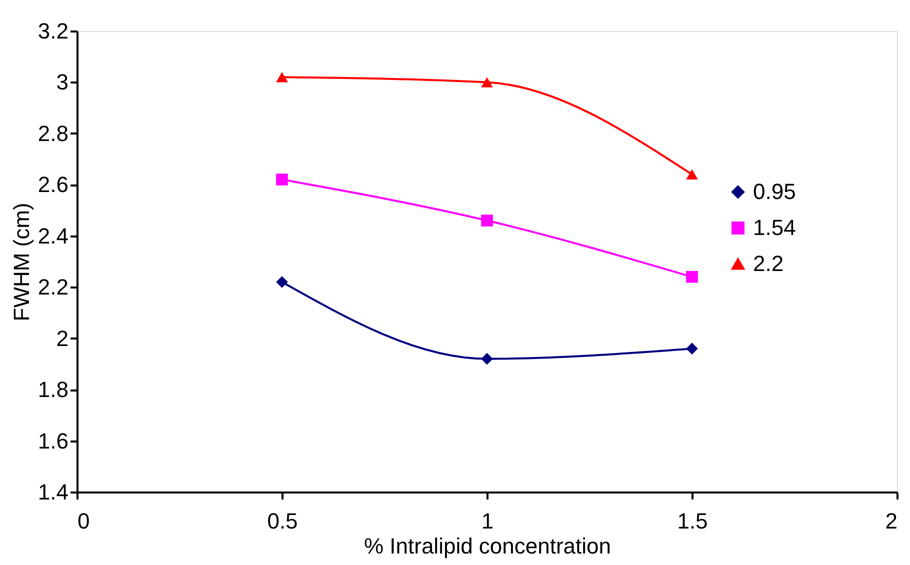  I want to click on legend-label: 0.95, so click(774, 191).